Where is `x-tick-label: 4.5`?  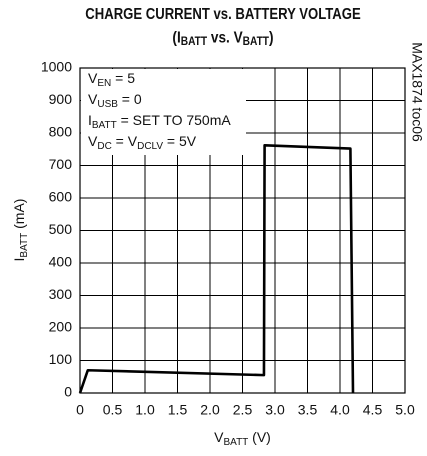 x-tick-label: 4.5 is located at coordinates (373, 410).